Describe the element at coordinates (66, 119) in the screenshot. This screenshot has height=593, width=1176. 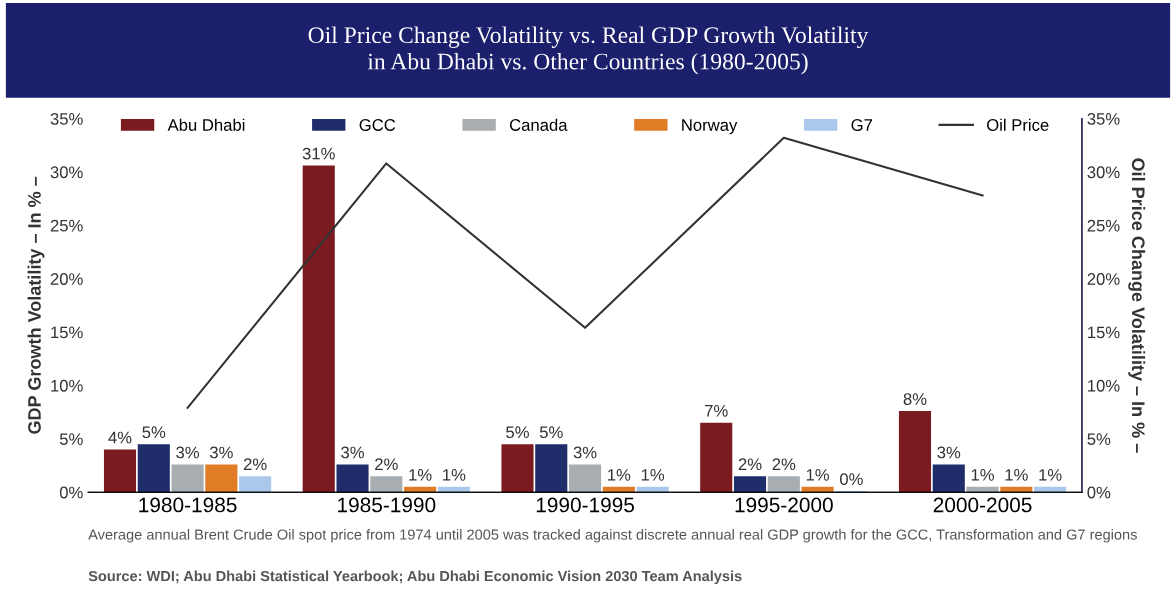
I see `y-tick-label: 35%` at that location.